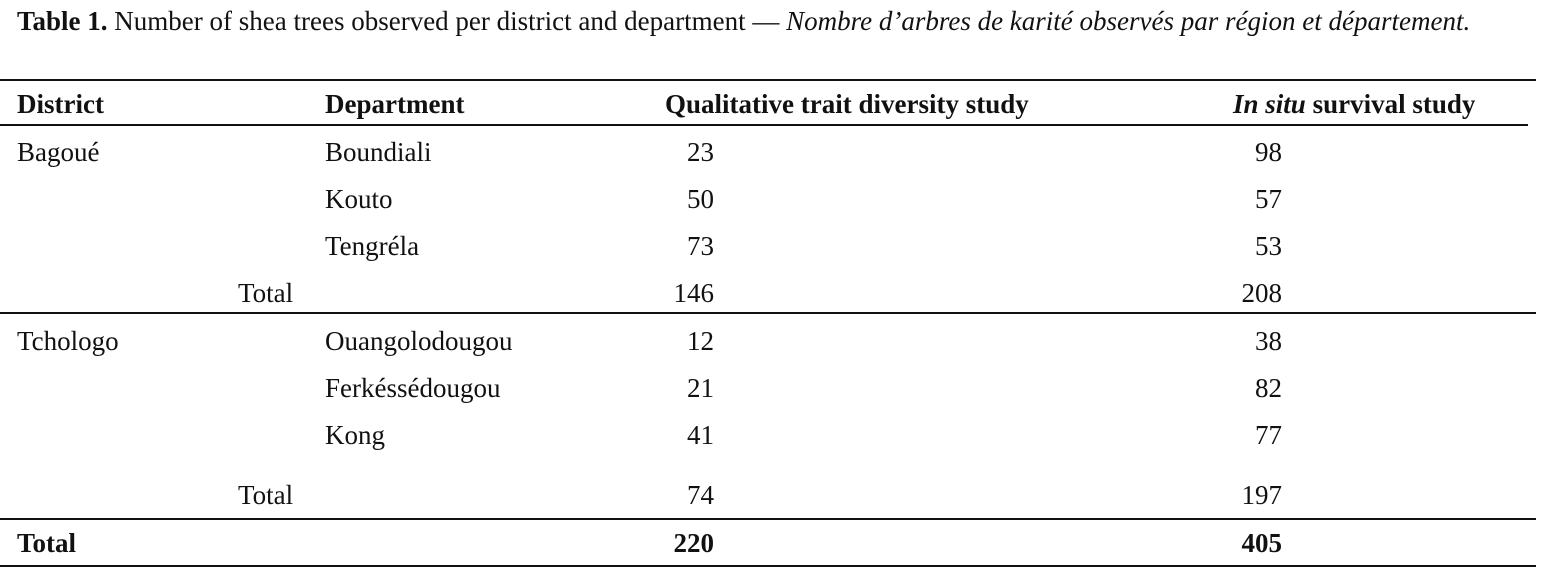 This screenshot has height=578, width=1544. I want to click on header-cell: Qualitative trait diversity study, so click(847, 104).